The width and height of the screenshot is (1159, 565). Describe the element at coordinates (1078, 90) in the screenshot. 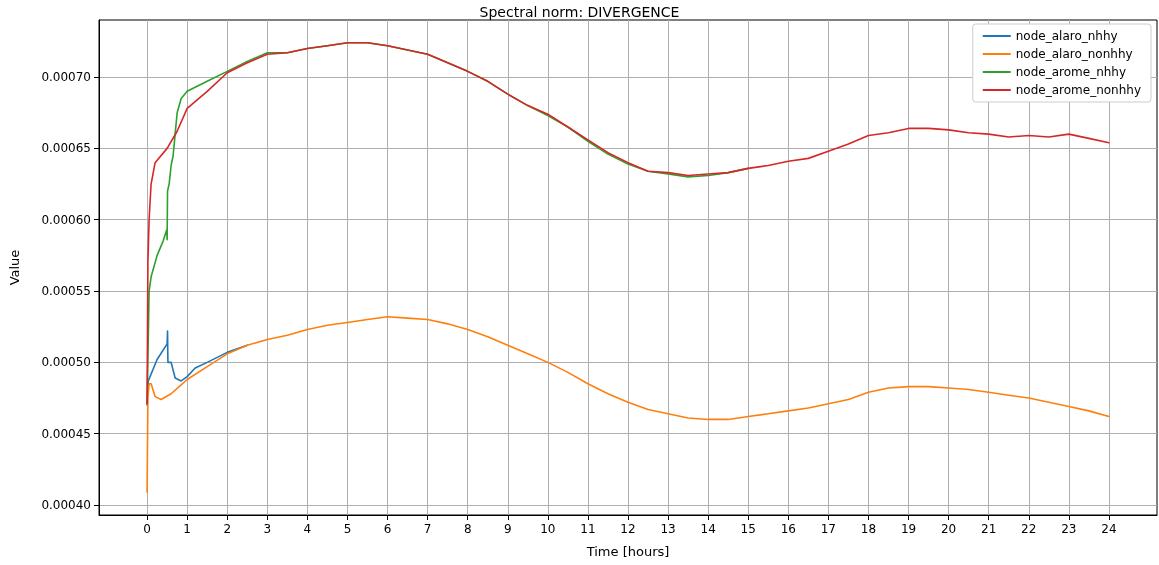

I see `legend-label: node_arome_nonhhy` at that location.